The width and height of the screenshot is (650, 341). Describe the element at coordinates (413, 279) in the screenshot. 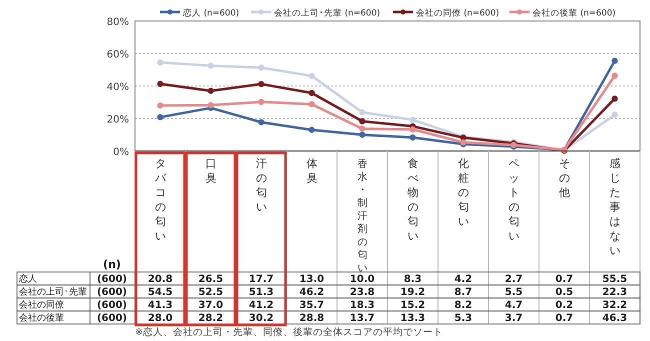

I see `data-label: 8.3` at that location.